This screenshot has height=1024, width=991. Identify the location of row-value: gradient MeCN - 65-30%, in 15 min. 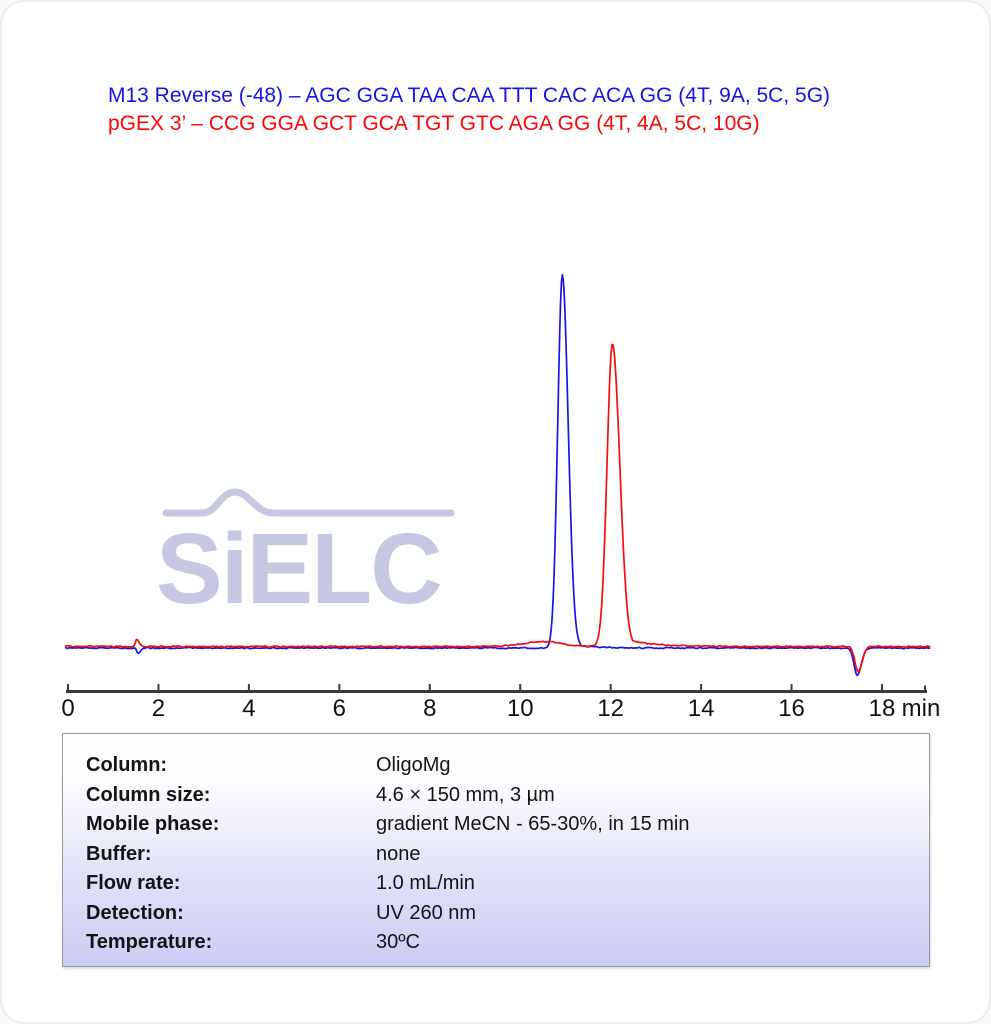
(533, 824).